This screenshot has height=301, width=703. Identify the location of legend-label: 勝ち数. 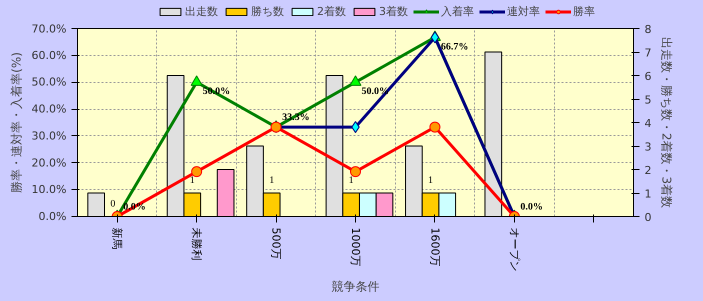
(267, 11).